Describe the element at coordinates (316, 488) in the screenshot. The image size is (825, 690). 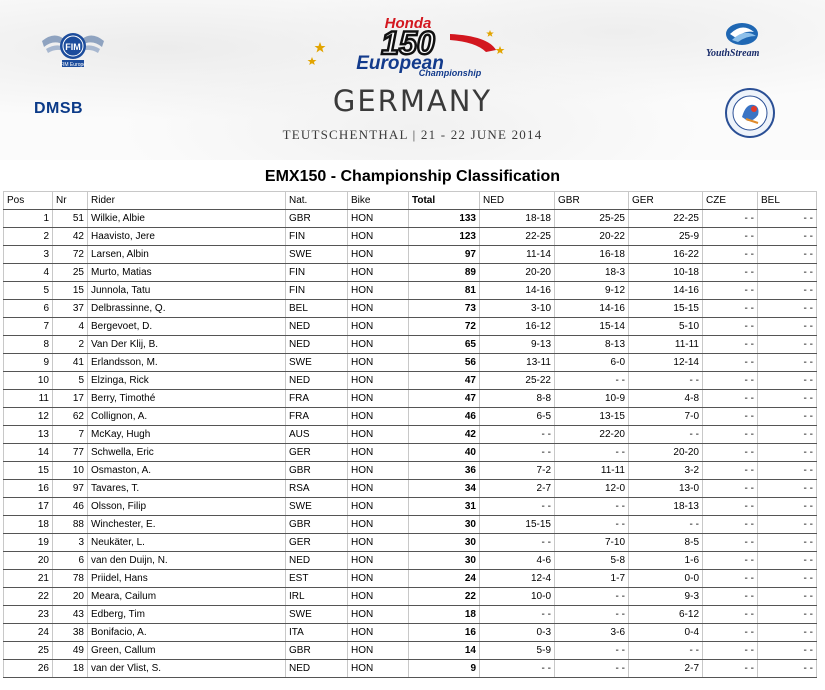
I see `cell-nat: RSA` at that location.